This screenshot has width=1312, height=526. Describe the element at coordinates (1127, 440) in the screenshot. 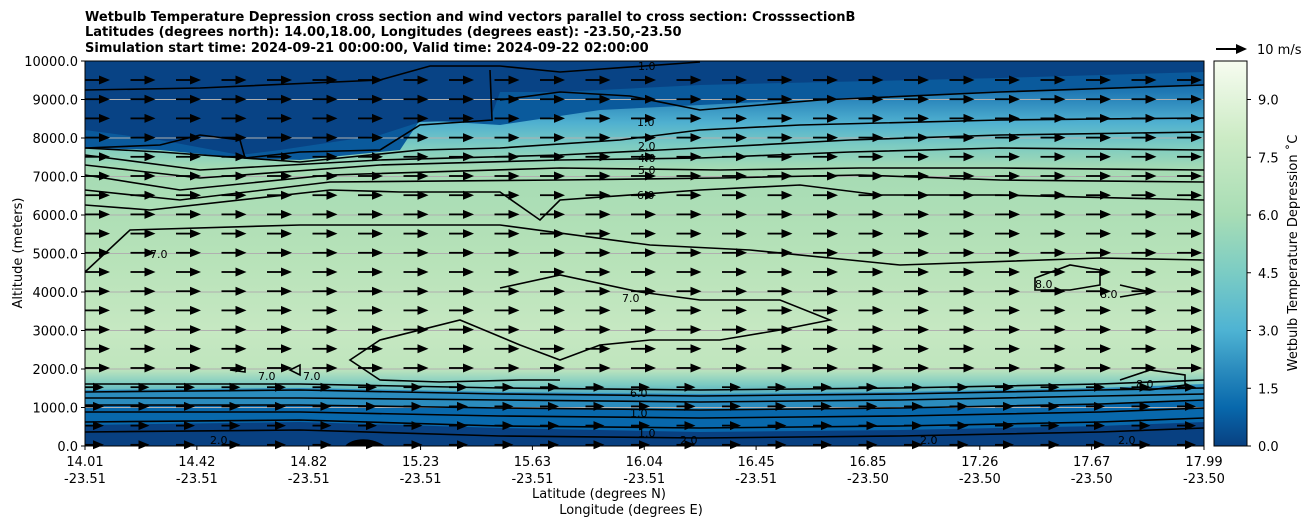

I see `contour-label-20: 2.0` at that location.